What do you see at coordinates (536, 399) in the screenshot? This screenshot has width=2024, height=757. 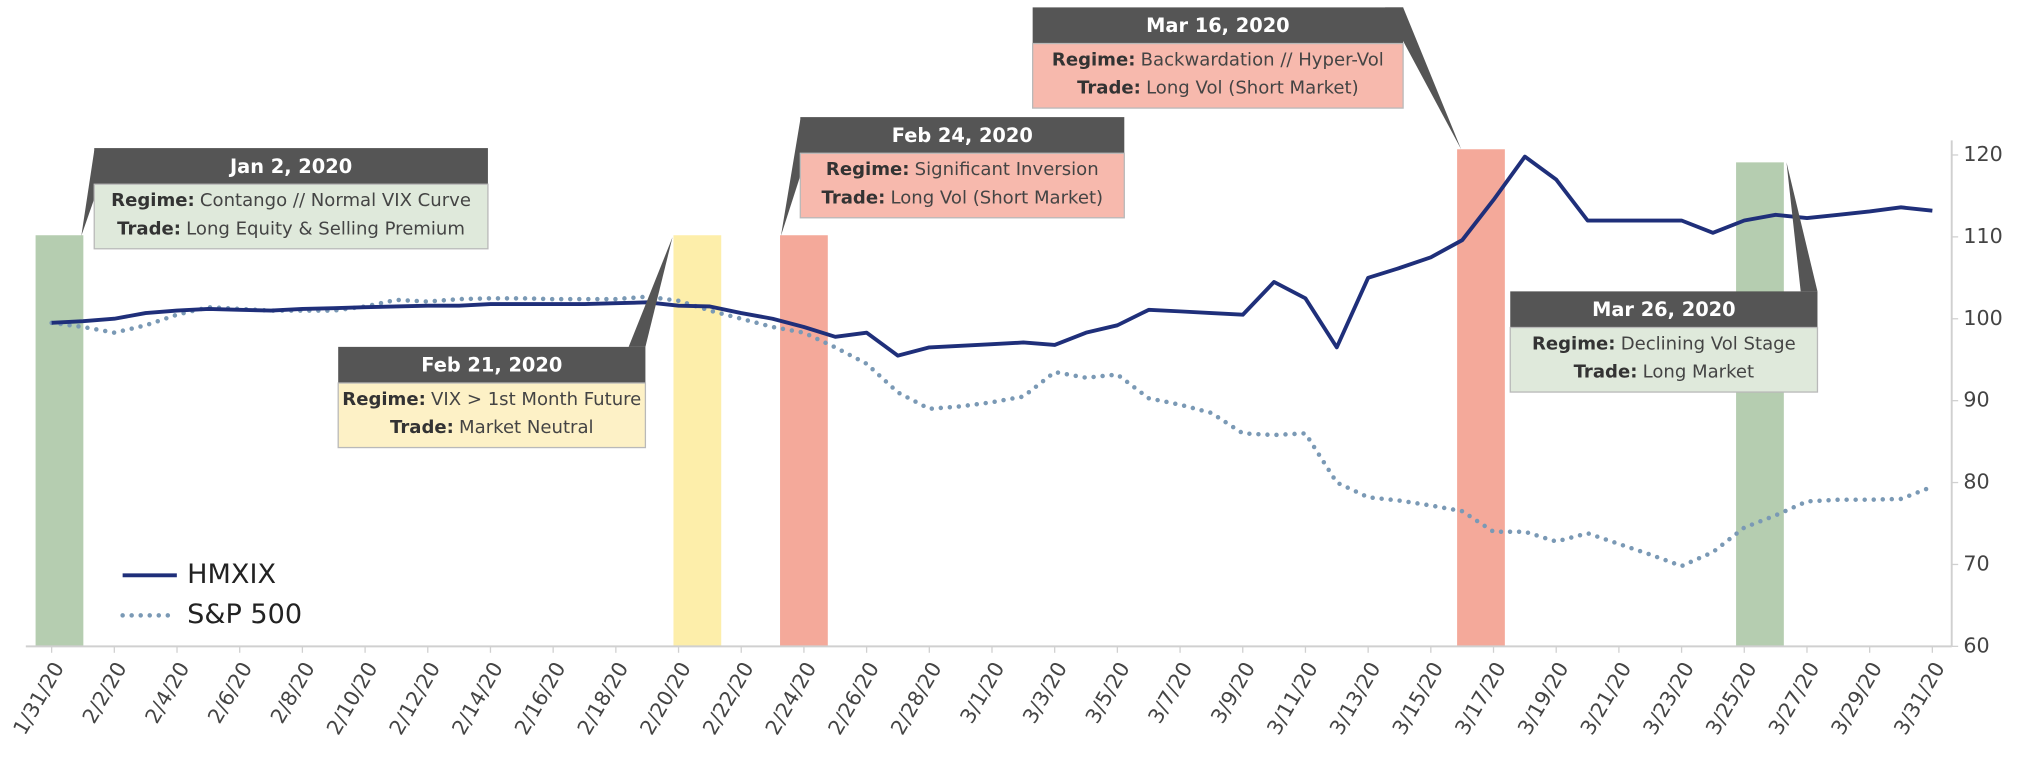 I see `callout-value: VIX > 1st Month Future` at bounding box center [536, 399].